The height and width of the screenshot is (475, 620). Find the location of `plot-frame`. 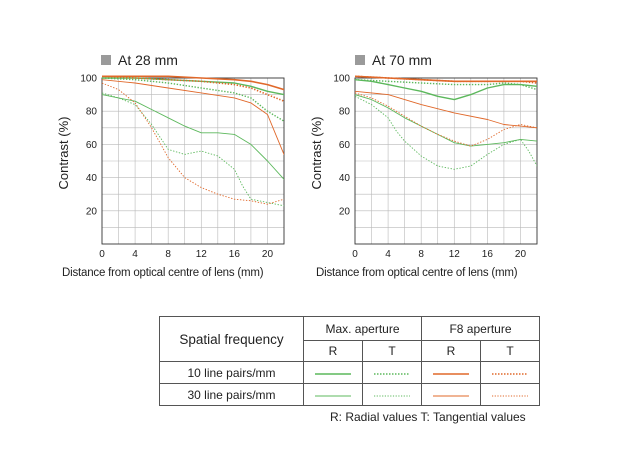

plot-frame is located at coordinates (446, 161).